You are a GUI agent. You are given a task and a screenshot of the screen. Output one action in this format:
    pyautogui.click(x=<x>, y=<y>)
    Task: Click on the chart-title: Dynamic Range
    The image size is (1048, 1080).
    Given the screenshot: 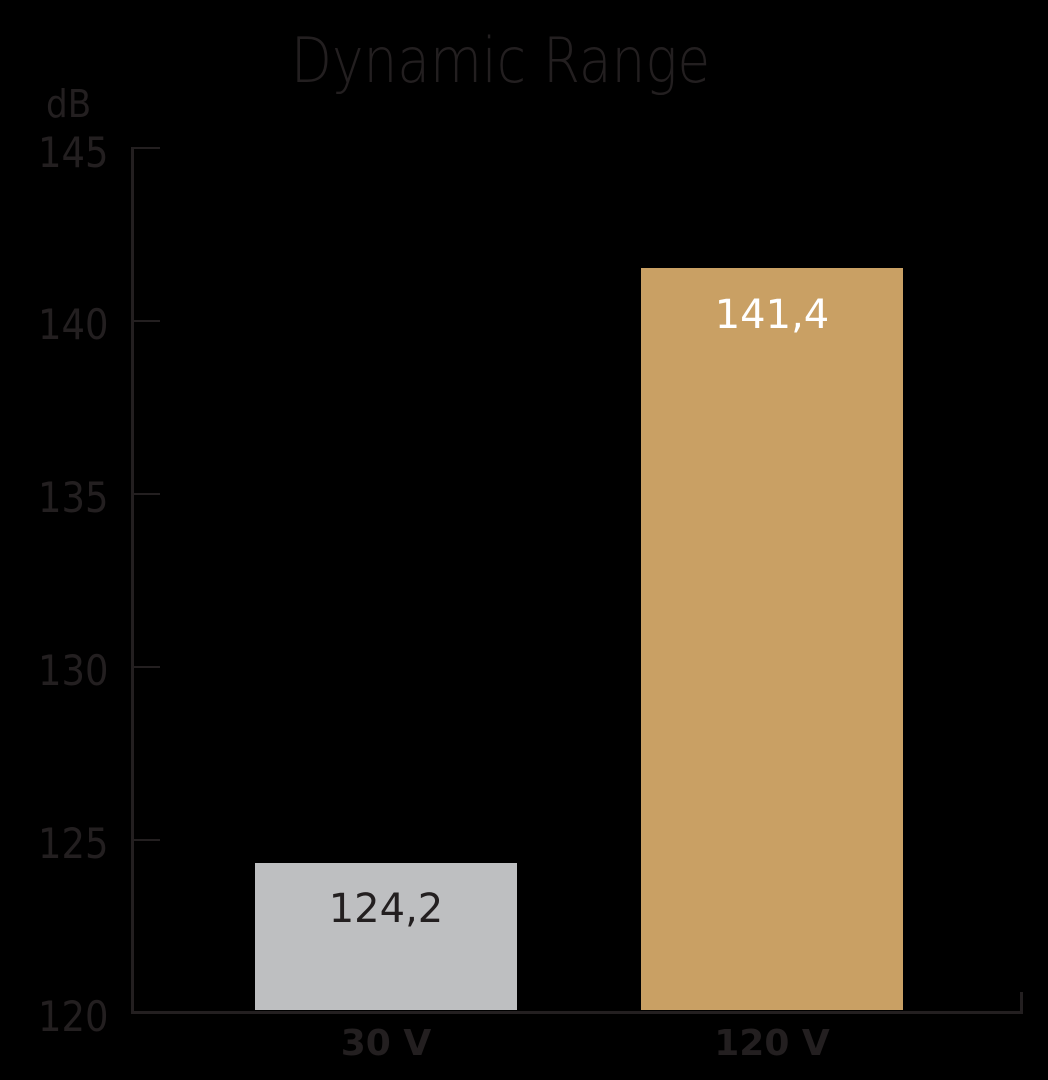 What is the action you would take?
    pyautogui.click(x=500, y=60)
    